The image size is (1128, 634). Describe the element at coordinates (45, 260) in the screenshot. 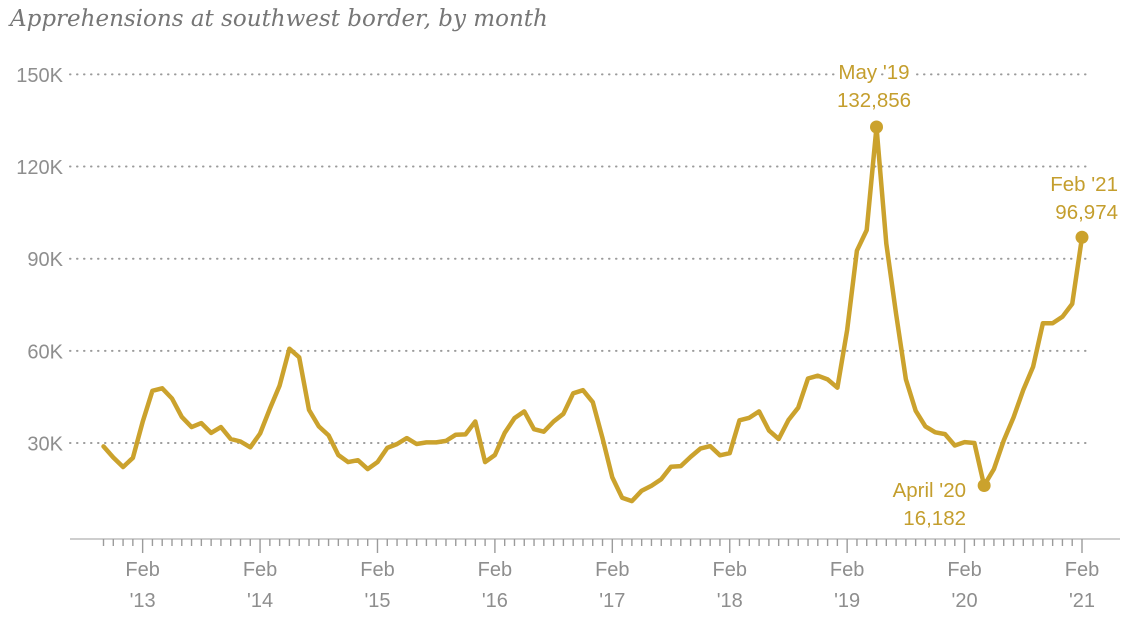

I see `y-tick-label: 90K` at that location.